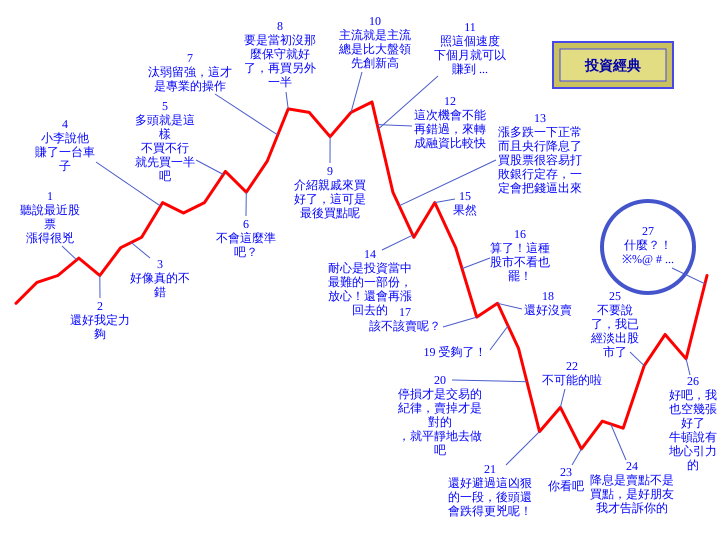 The image size is (720, 540). I want to click on annotation: 23 你看吧, so click(566, 470).